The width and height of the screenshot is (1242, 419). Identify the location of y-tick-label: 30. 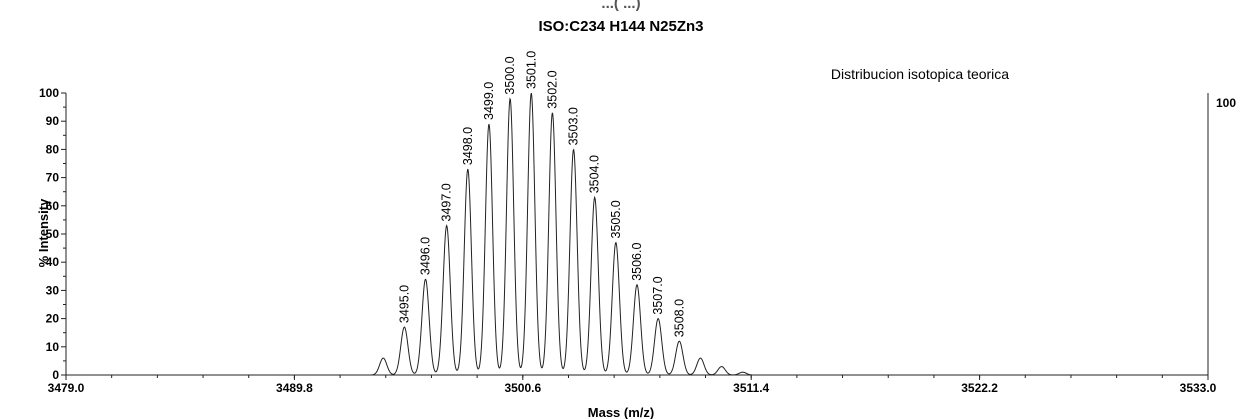
(53, 290).